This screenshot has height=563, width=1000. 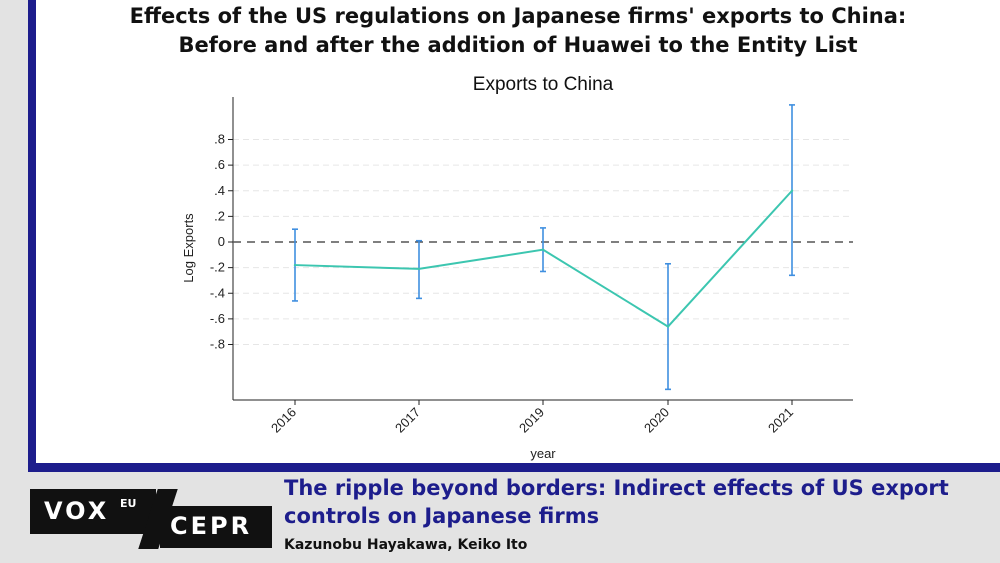 I want to click on y-tick-label: .2, so click(x=219, y=215).